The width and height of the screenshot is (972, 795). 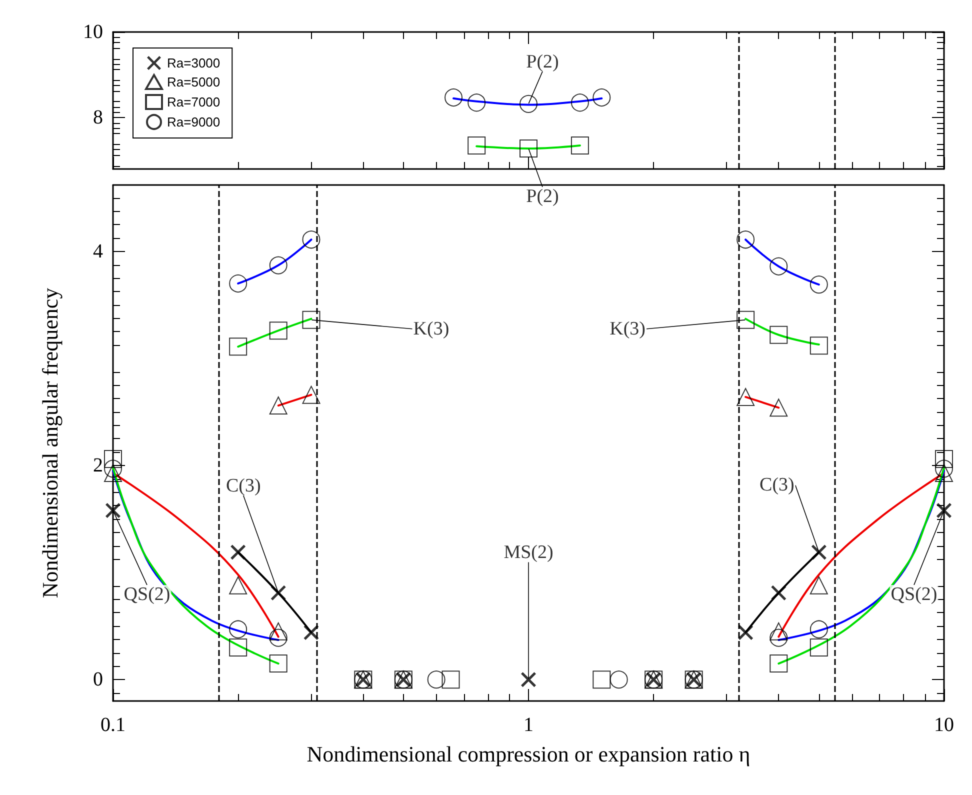 I want to click on legend-label: Ra=9000, so click(x=193, y=122).